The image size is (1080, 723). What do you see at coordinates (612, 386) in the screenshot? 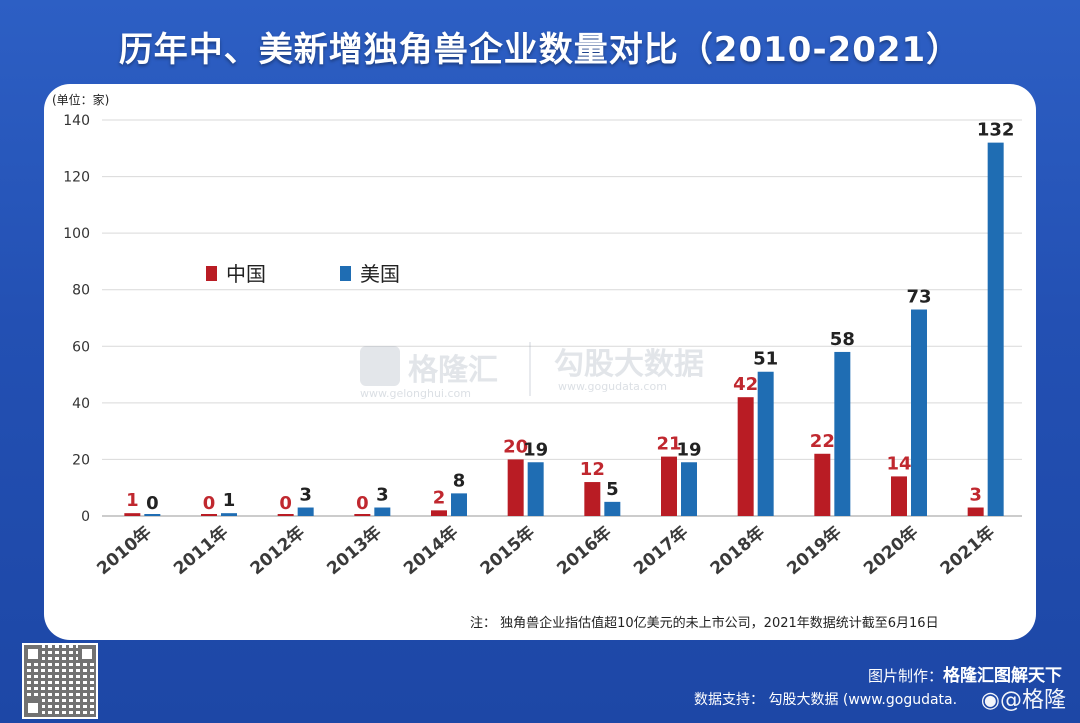
I see `watermark-sub2: www.gogudata.com` at bounding box center [612, 386].